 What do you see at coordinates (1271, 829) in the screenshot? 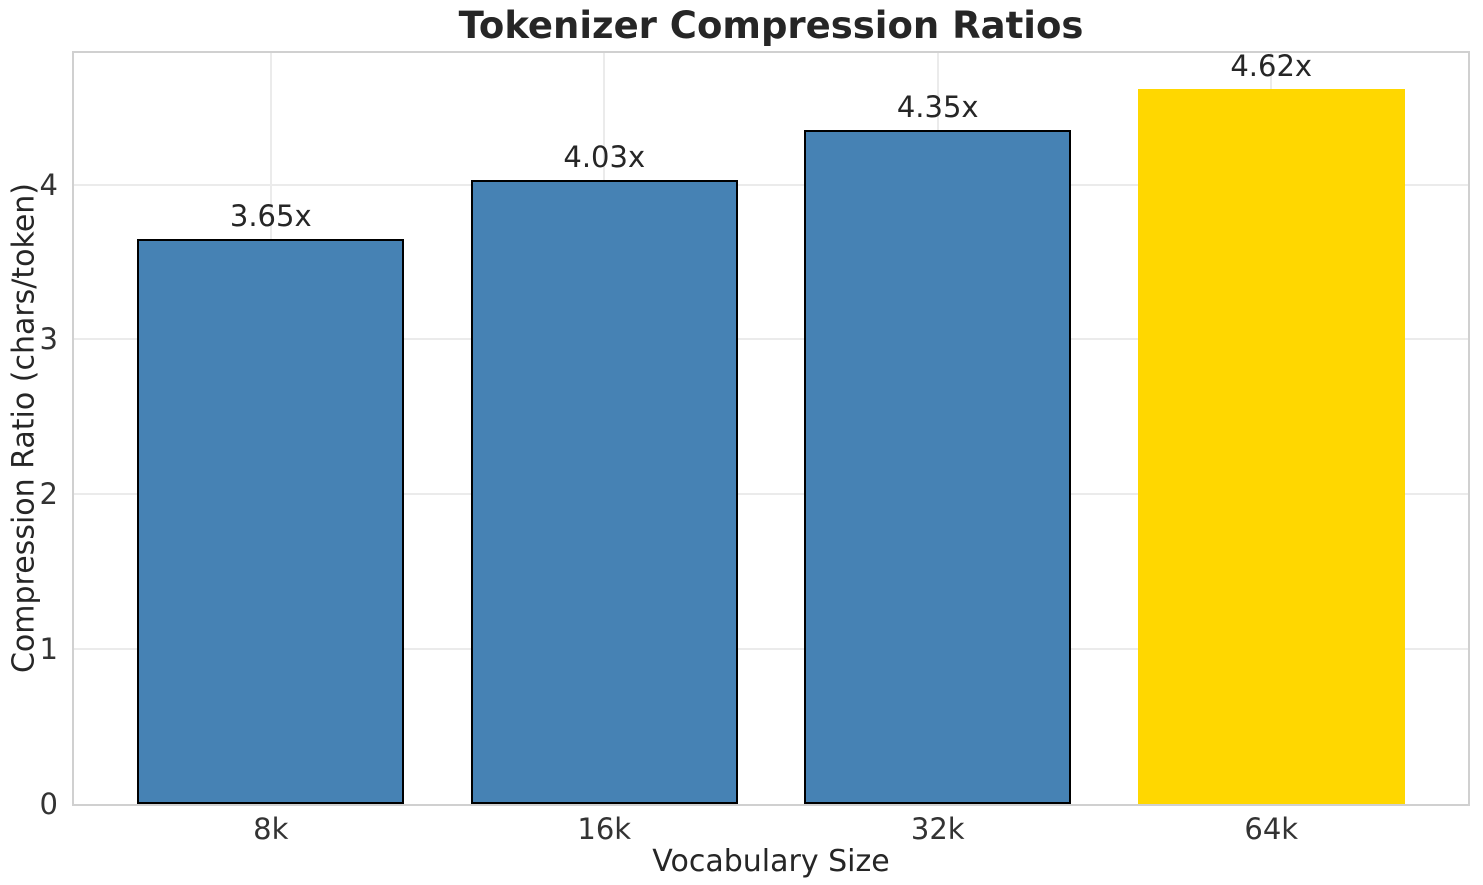
I see `x-tick-label: 64k` at bounding box center [1271, 829].